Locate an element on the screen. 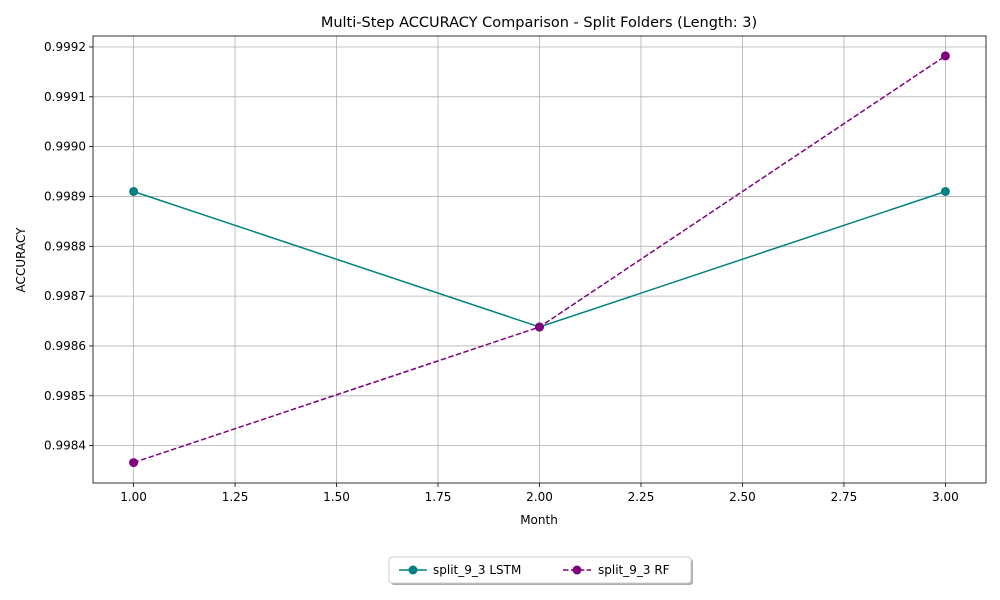 The height and width of the screenshot is (600, 1000). y-tick-label: 0.9989 is located at coordinates (65, 196).